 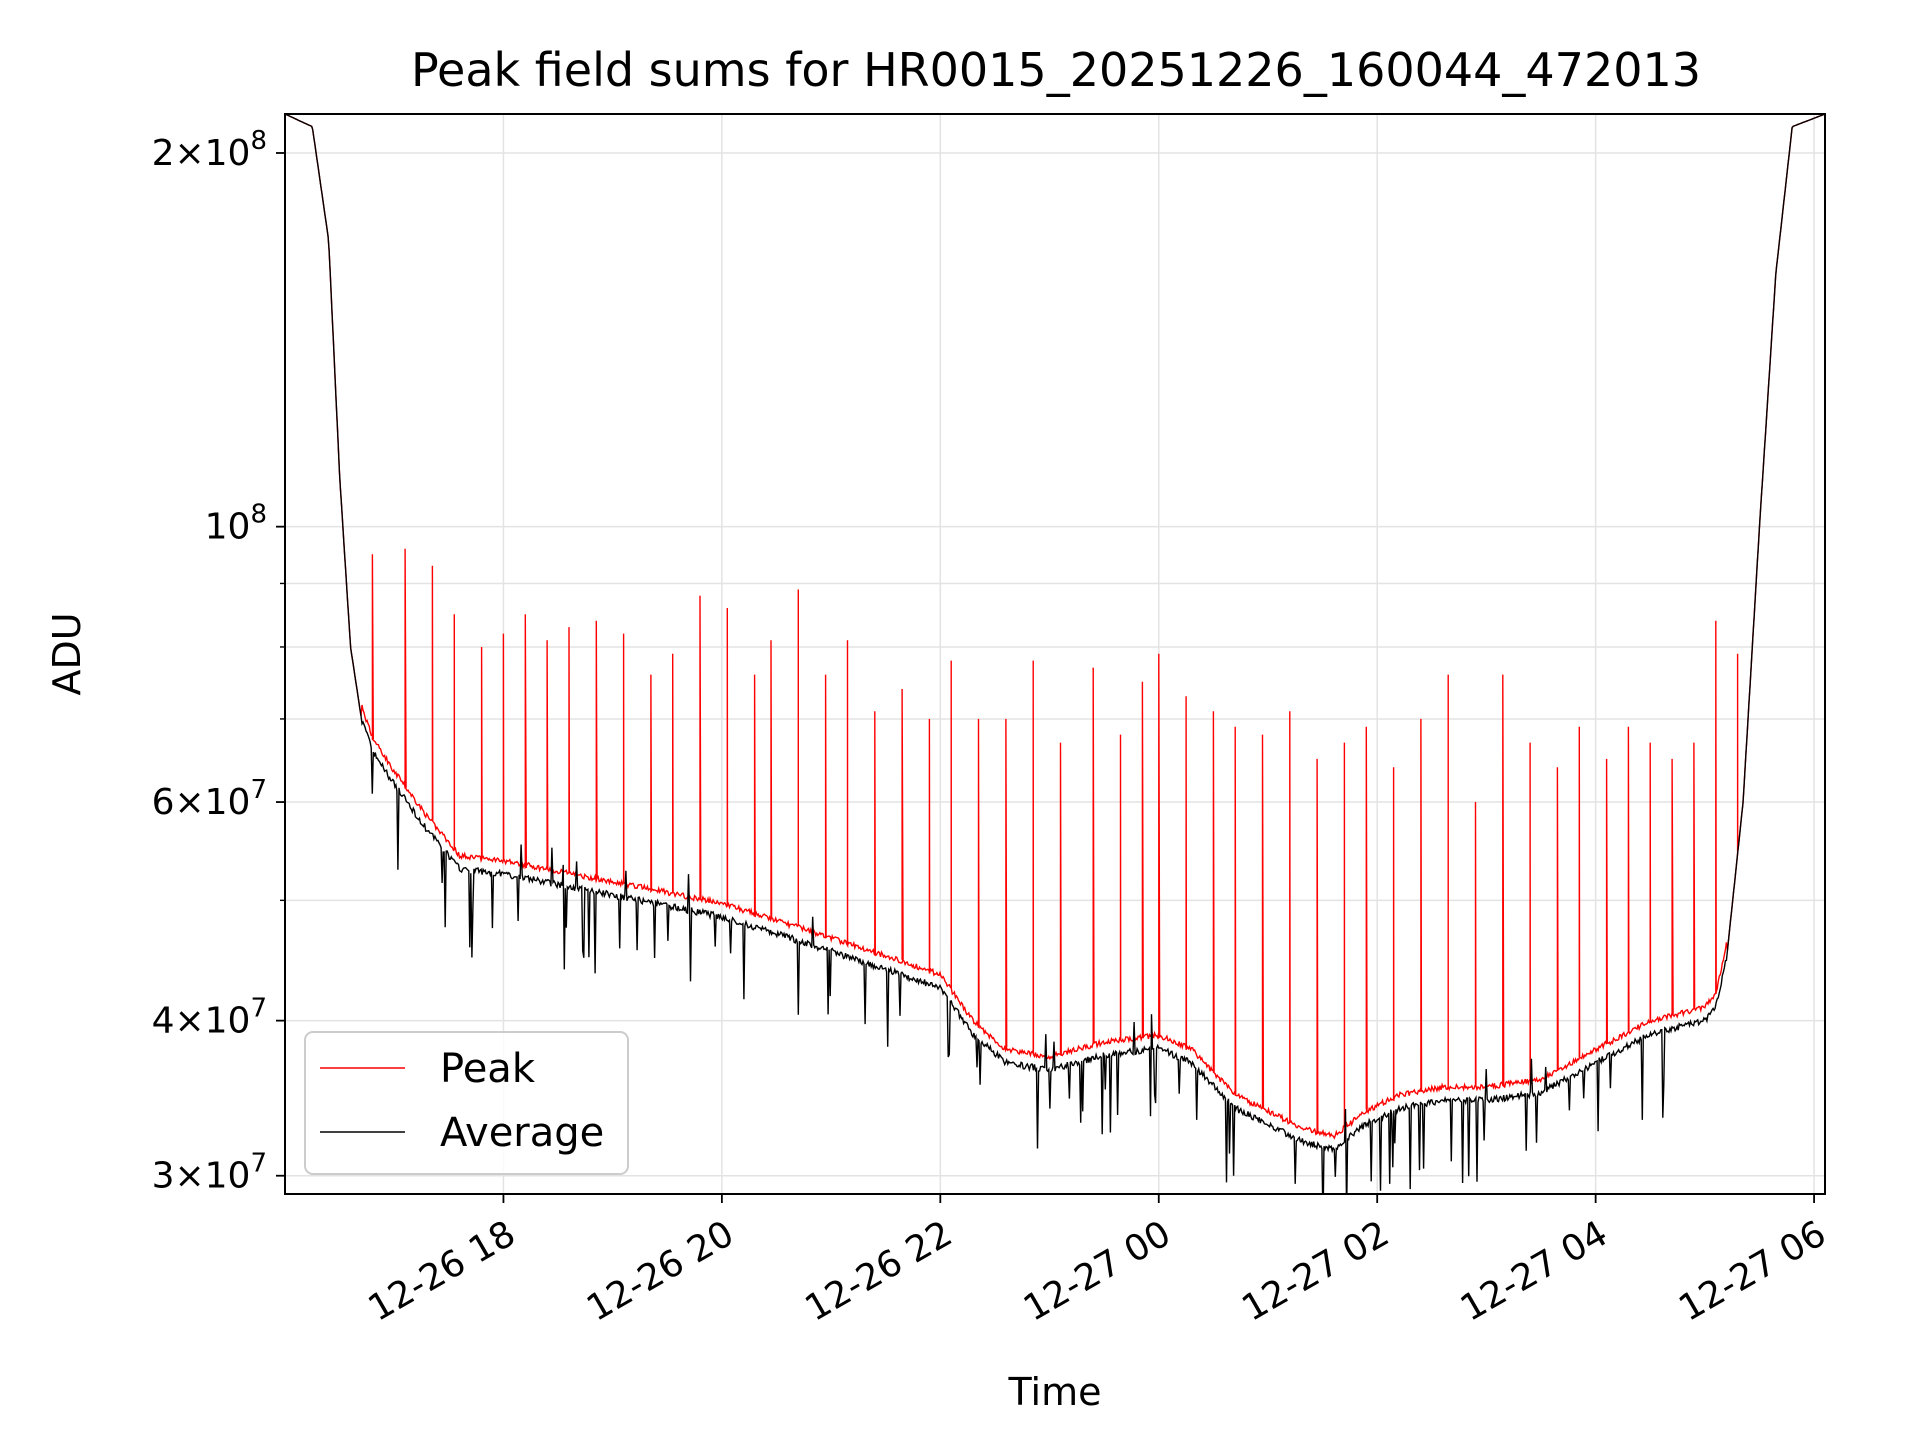 What do you see at coordinates (236, 524) in the screenshot?
I see `y-tick-label: 108` at bounding box center [236, 524].